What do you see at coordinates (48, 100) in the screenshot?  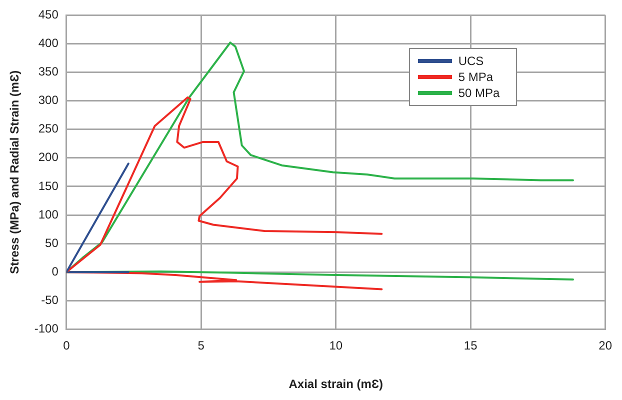 I see `y-tick-label: 300` at bounding box center [48, 100].